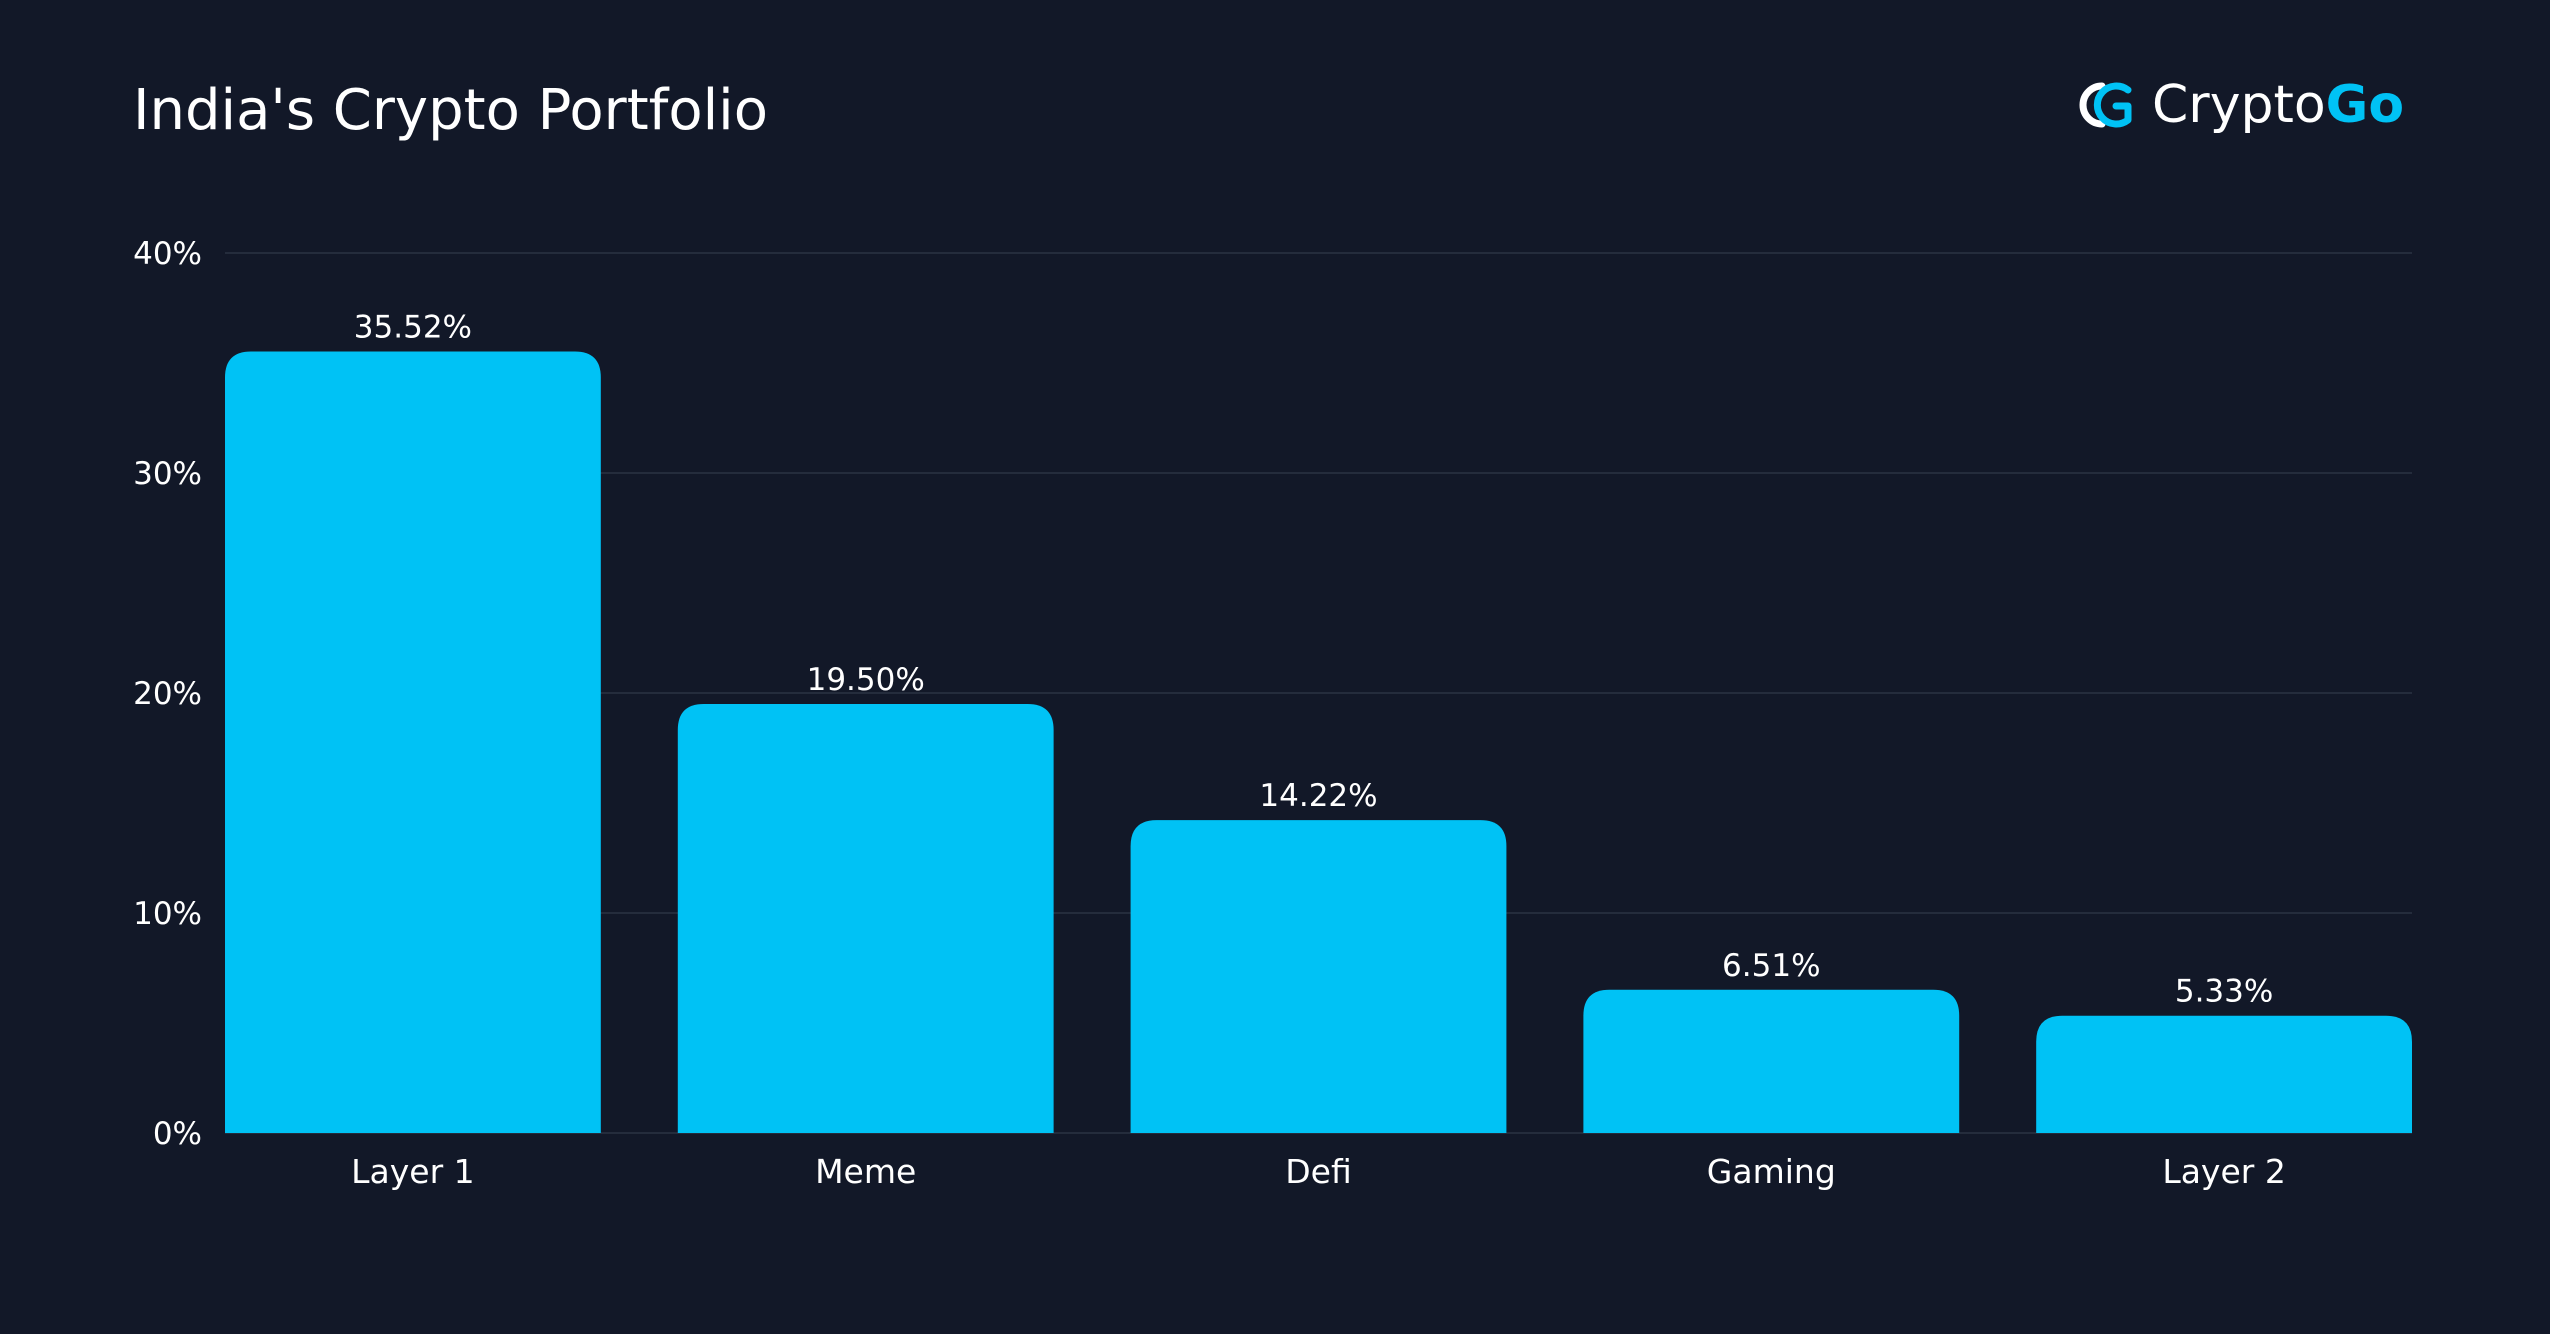  What do you see at coordinates (1771, 966) in the screenshot?
I see `value-label: 6.51%` at bounding box center [1771, 966].